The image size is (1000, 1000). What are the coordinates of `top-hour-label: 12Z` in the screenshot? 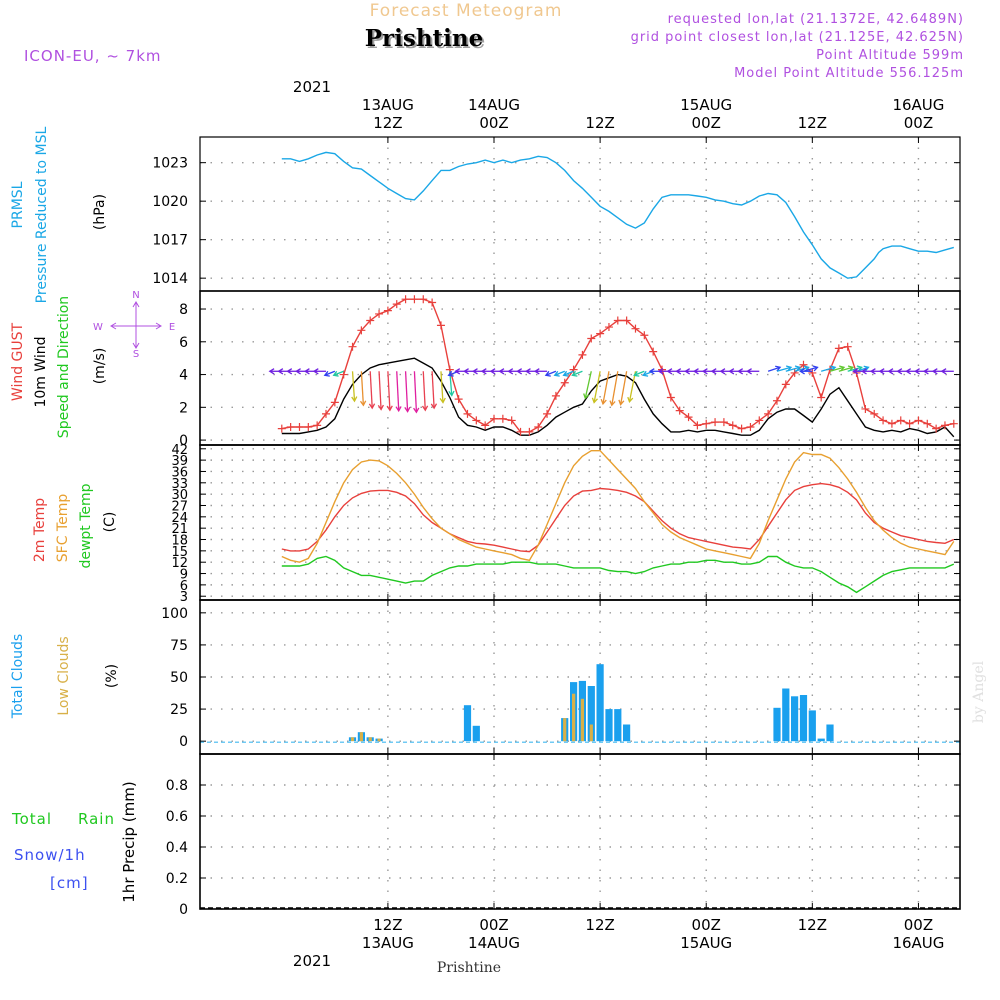 It's located at (599, 123).